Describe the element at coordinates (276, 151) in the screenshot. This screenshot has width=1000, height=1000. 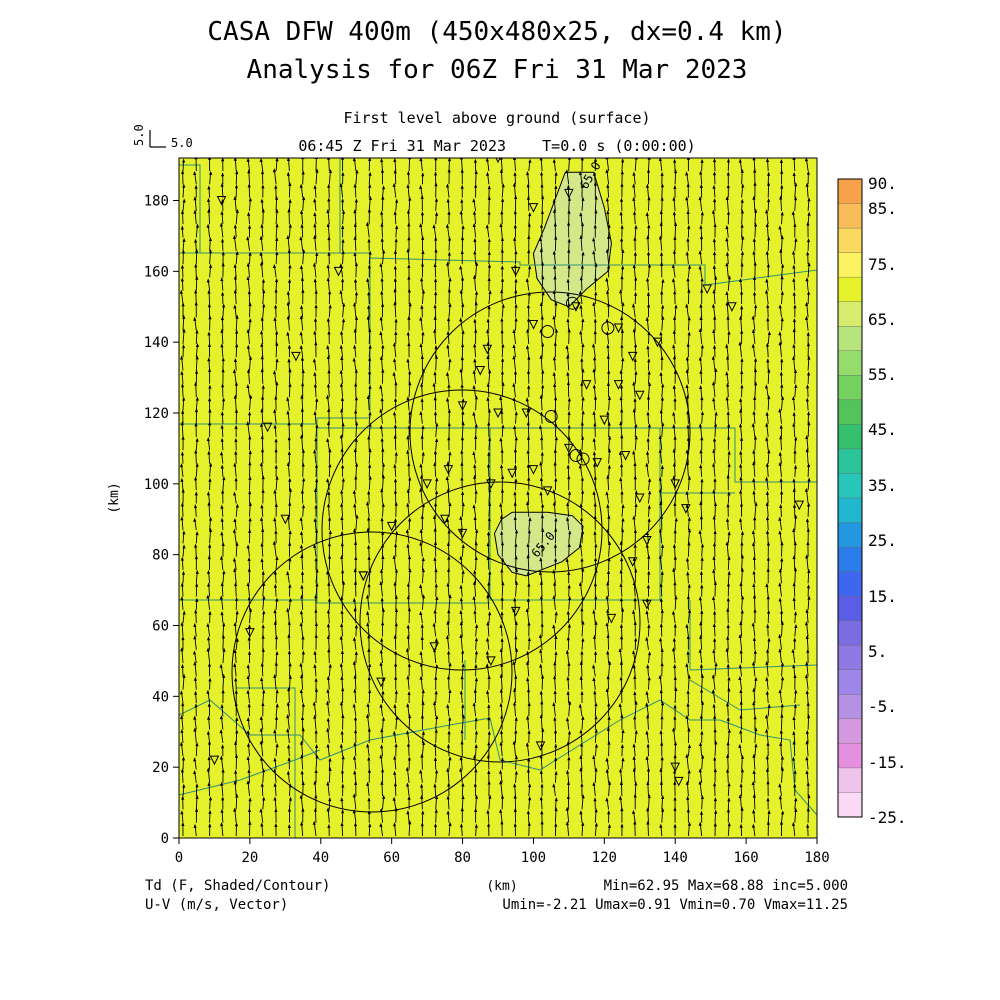
I see `wind-vector` at that location.